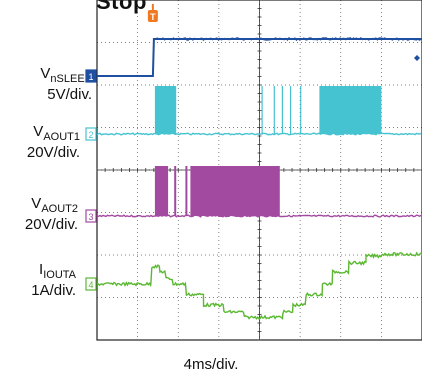  What do you see at coordinates (287, 39) in the screenshot?
I see `trace-nsleep-noise` at bounding box center [287, 39].